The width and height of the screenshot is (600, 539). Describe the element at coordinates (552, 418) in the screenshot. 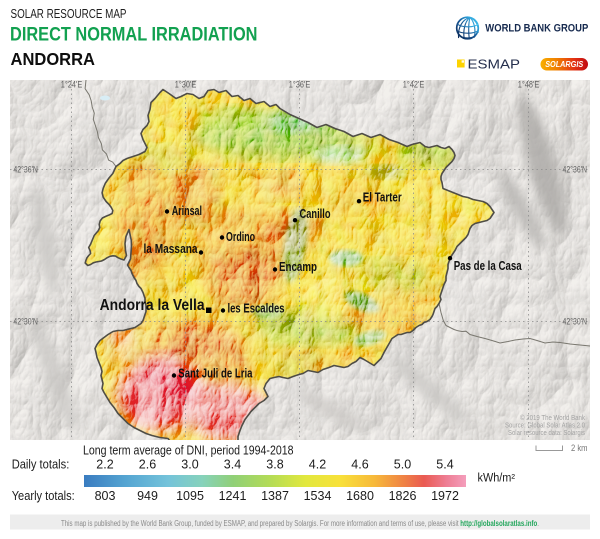

I see `svg-text: © 2019 The World Bank` at that location.